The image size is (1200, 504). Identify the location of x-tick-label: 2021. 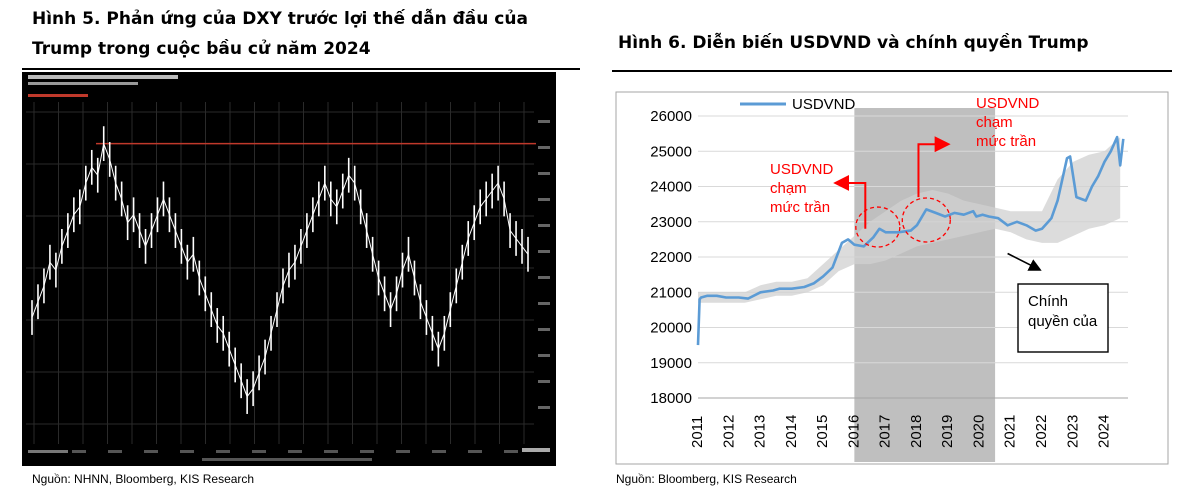
(1010, 431).